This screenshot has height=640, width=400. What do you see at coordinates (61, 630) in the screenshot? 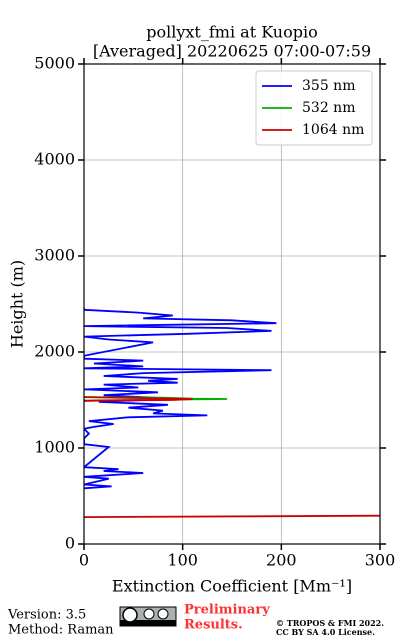
I see `method: Method: Raman` at bounding box center [61, 630].